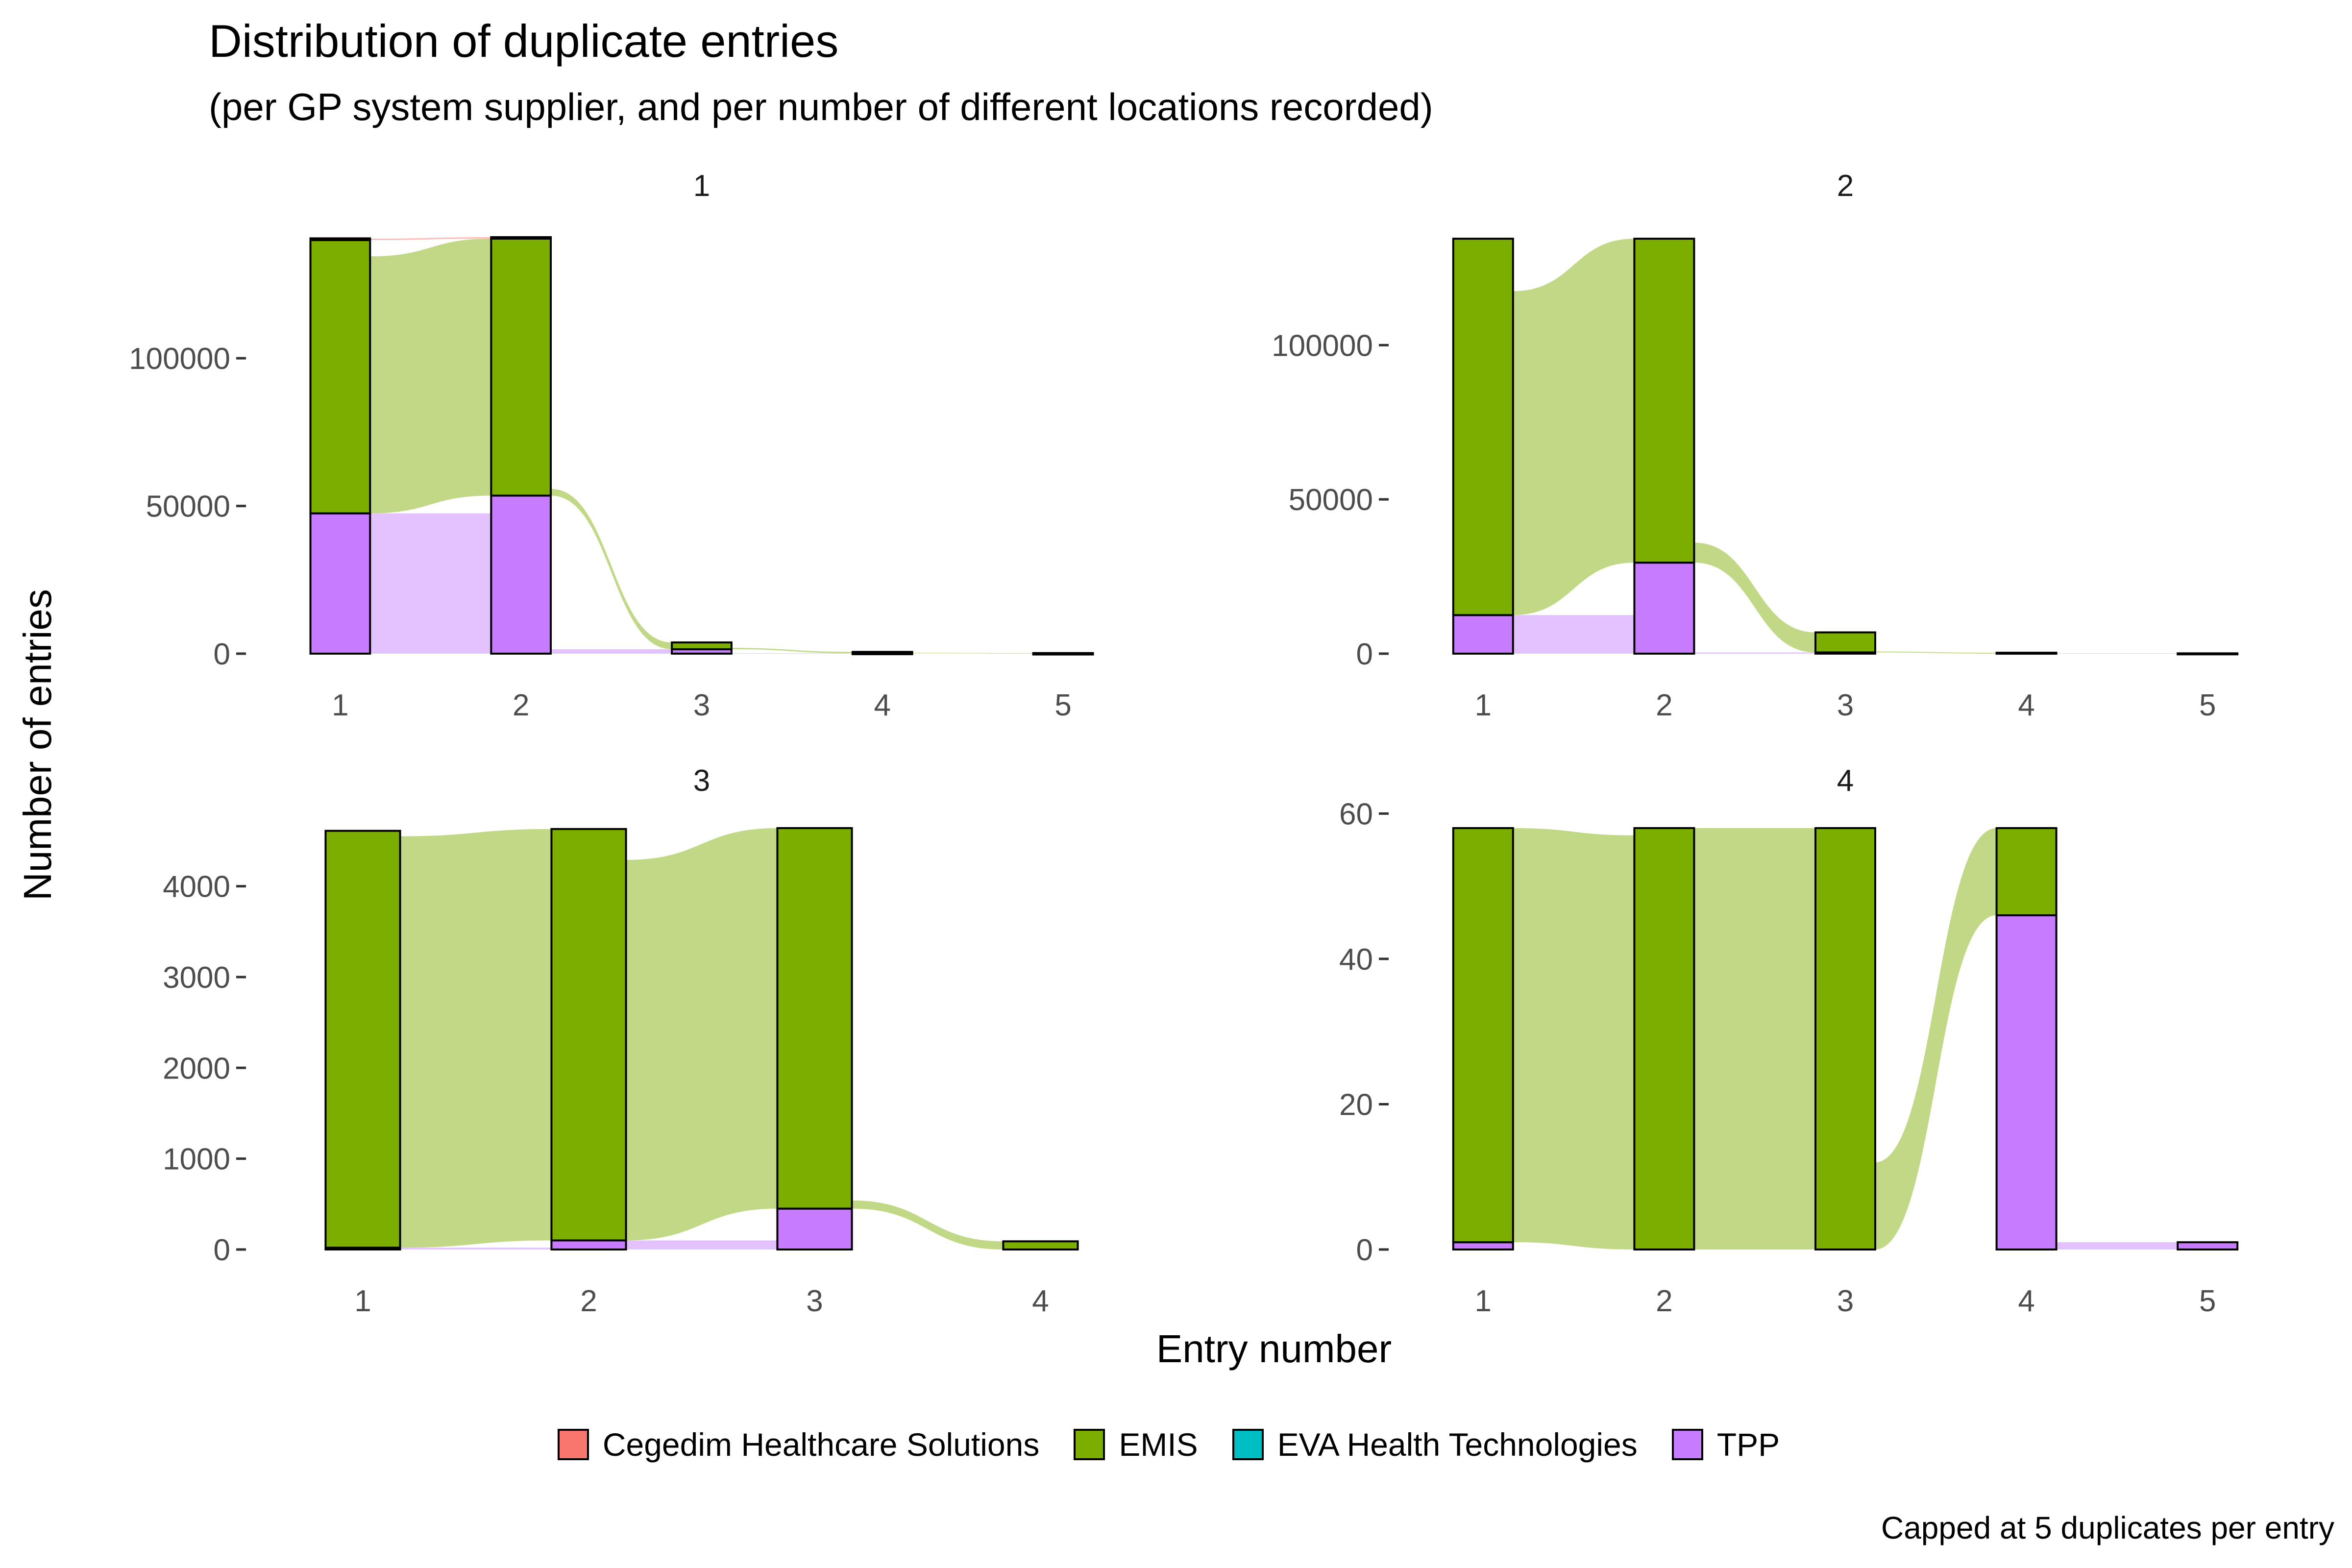 The width and height of the screenshot is (2352, 1568). I want to click on y-tick-label: 4000, so click(196, 887).